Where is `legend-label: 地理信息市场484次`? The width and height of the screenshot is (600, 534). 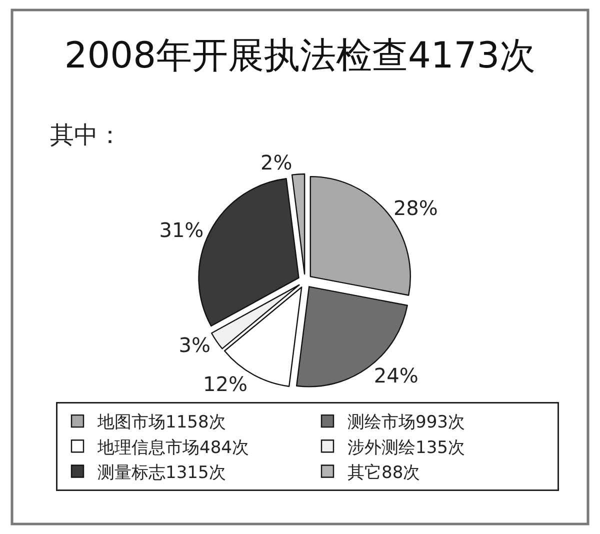
legend-label: 地理信息市场484次 is located at coordinates (172, 448).